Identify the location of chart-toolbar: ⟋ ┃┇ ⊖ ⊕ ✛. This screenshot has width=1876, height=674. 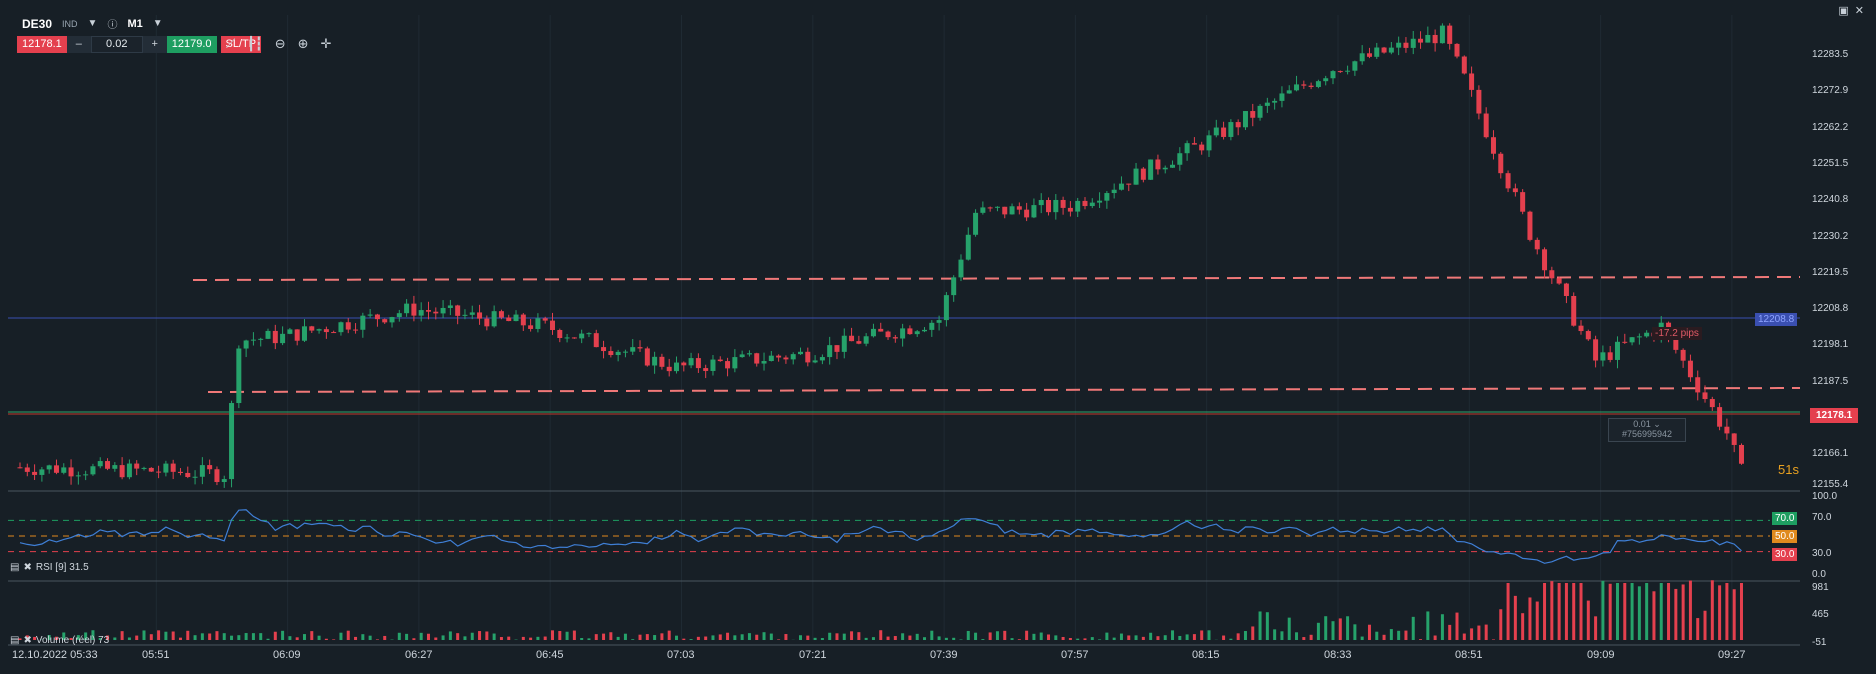
(278, 44).